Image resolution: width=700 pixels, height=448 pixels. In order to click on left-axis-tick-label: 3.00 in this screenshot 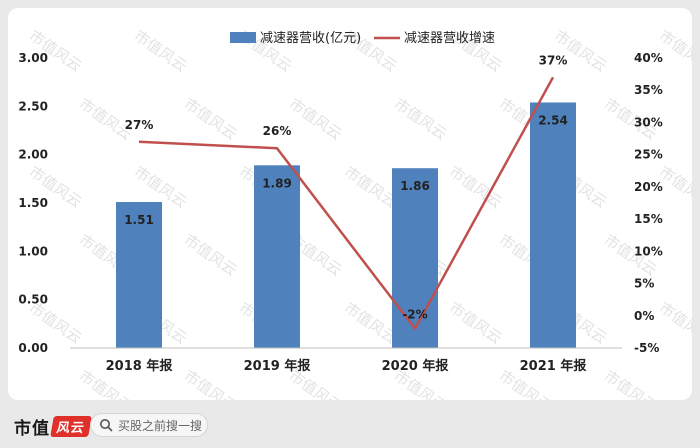, I will do `click(33, 58)`.